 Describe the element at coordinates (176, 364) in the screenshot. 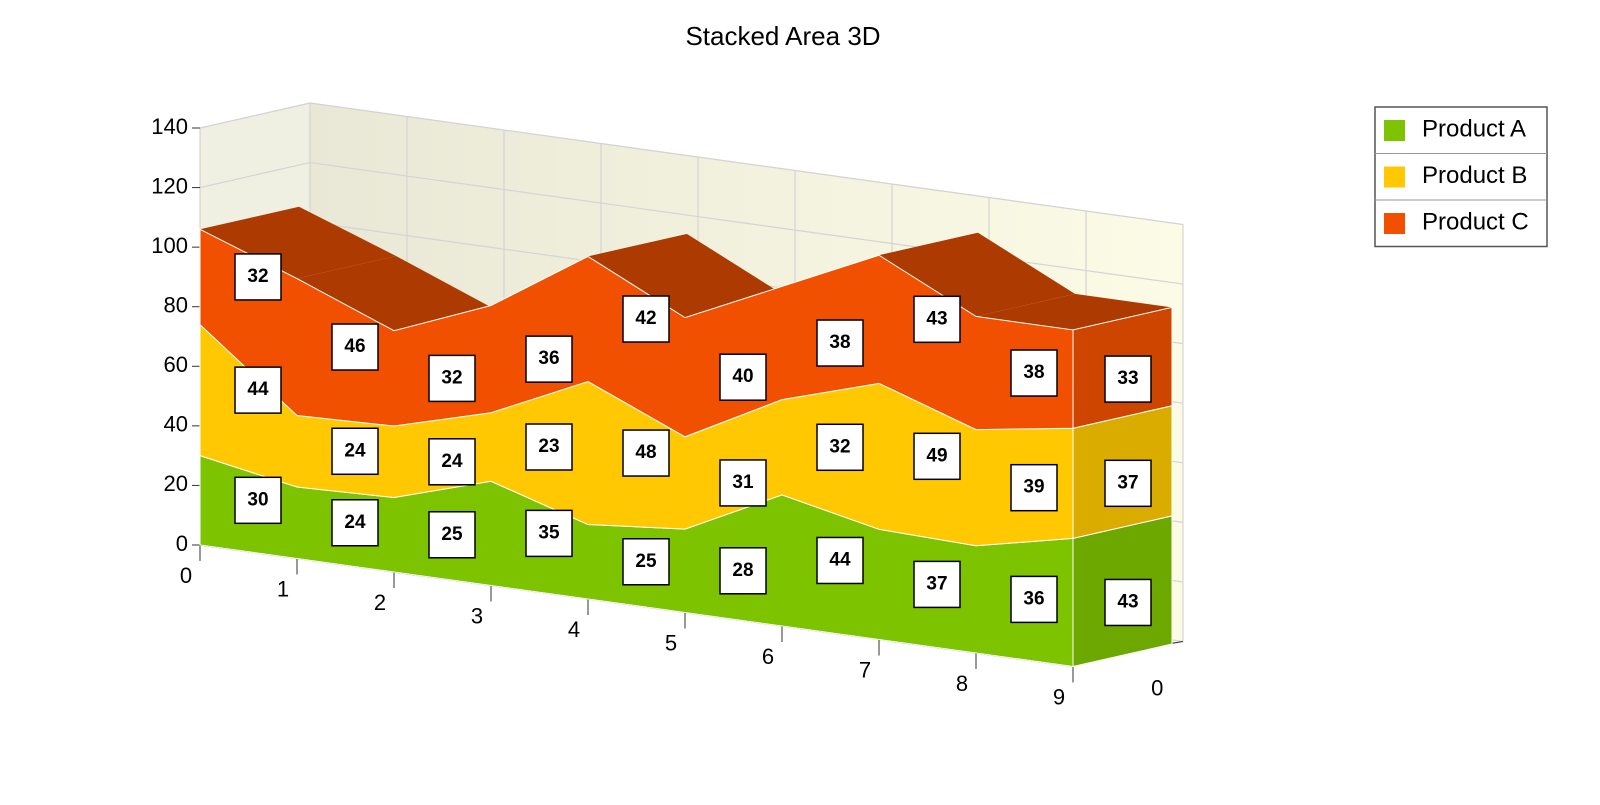

I see `y-tick-label: 60` at that location.